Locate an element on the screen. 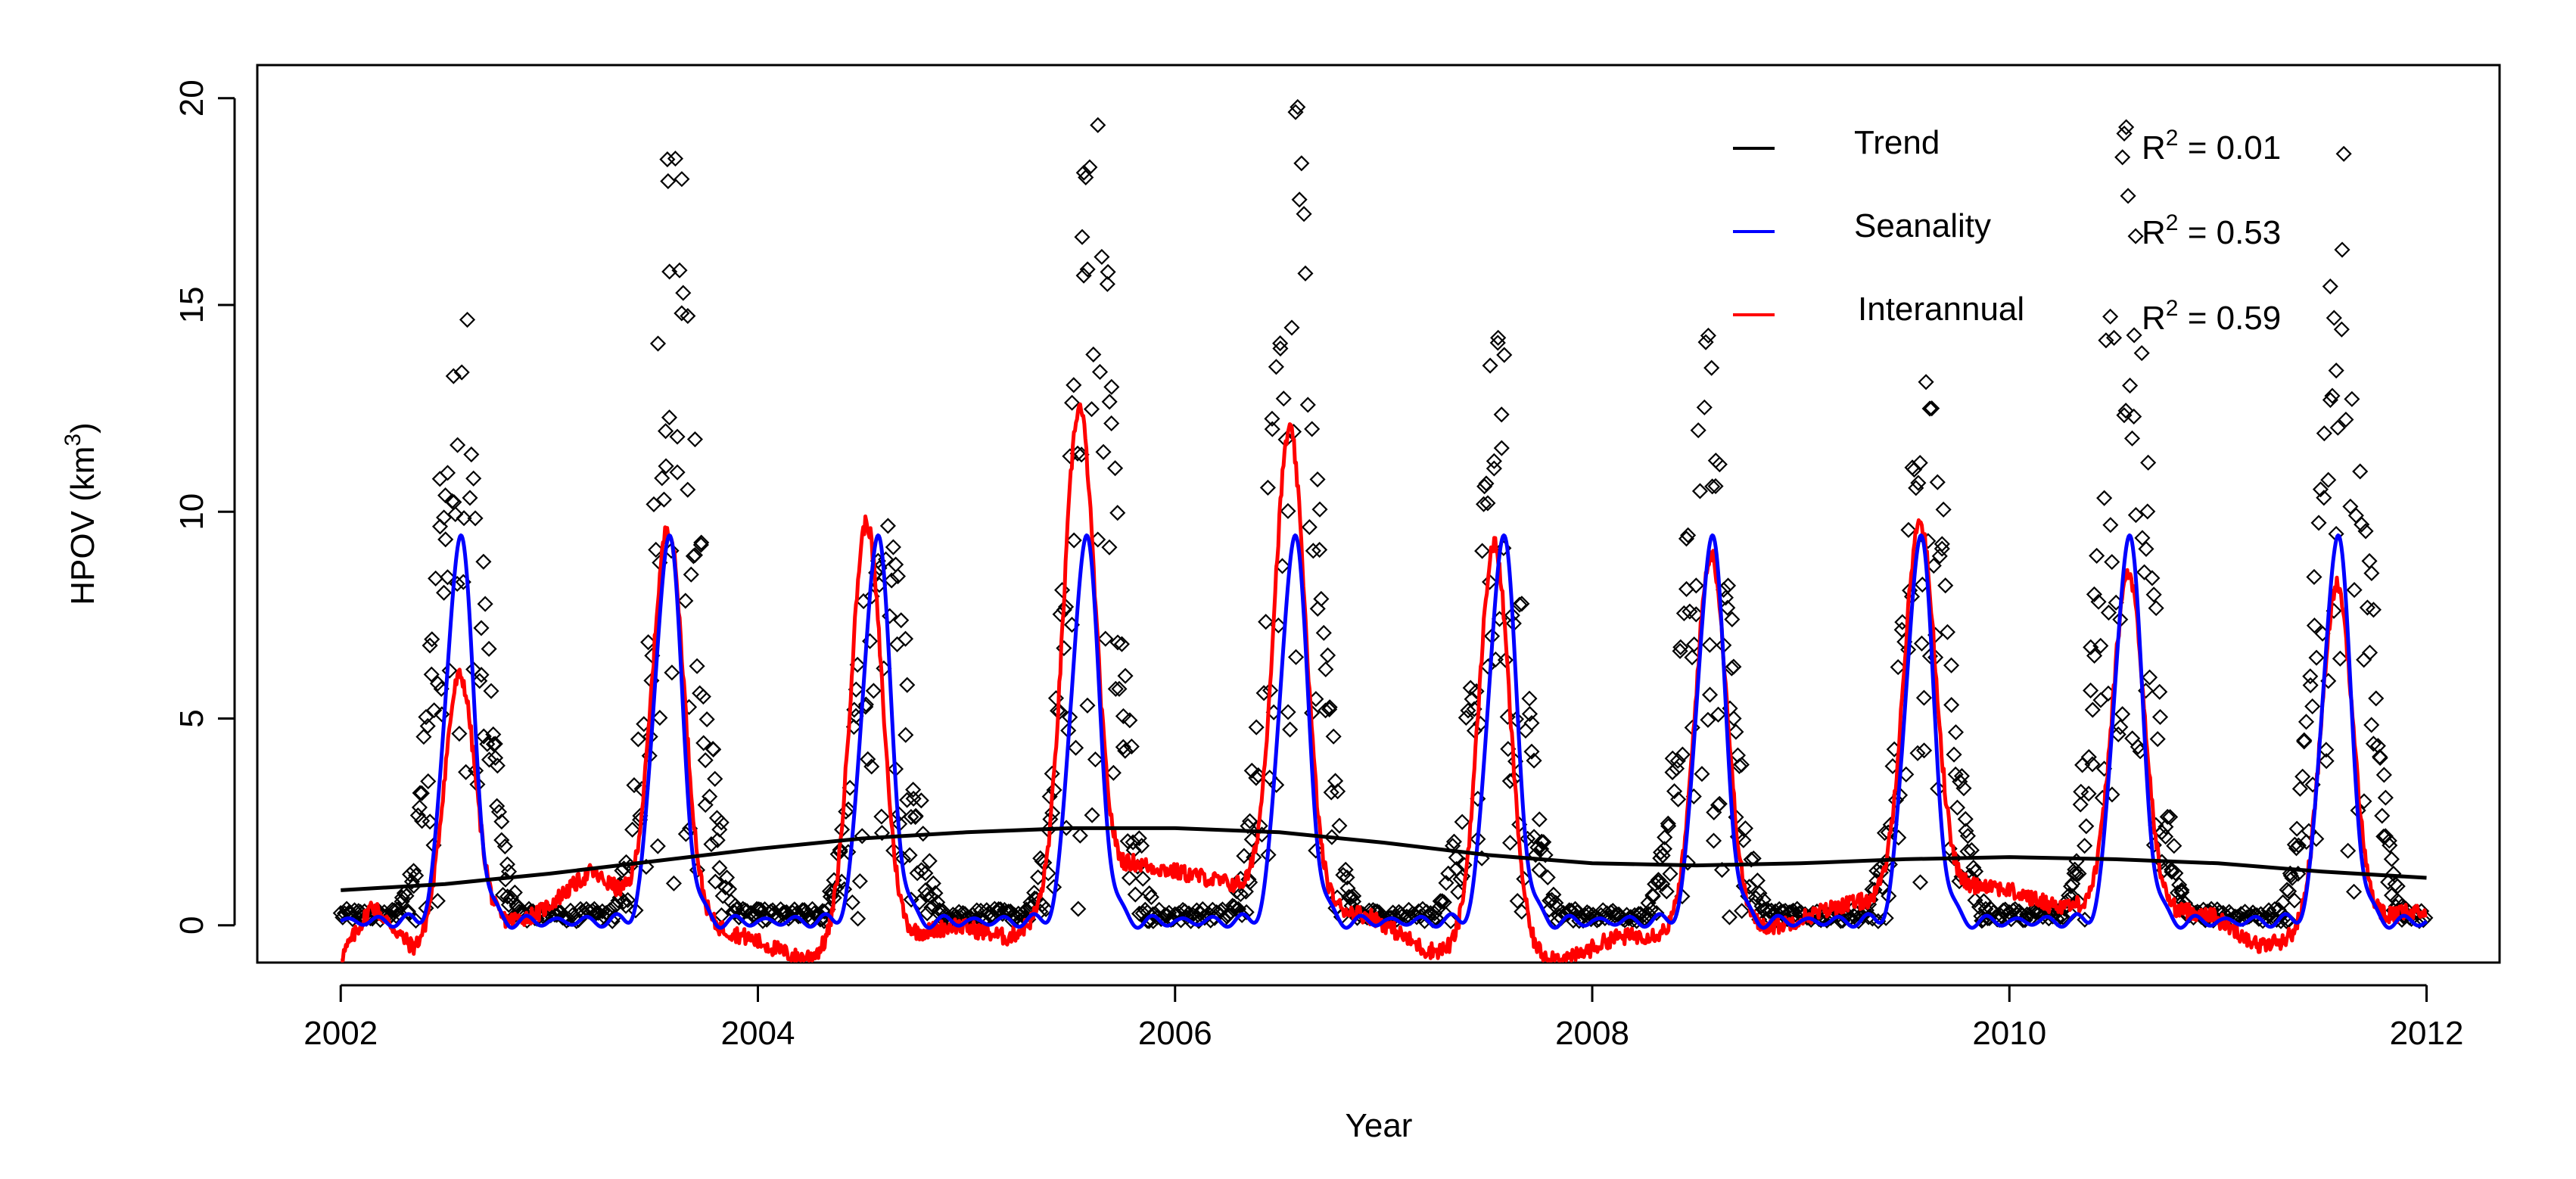  legend-r2-interannual: R2 = 0.59 is located at coordinates (2211, 316).